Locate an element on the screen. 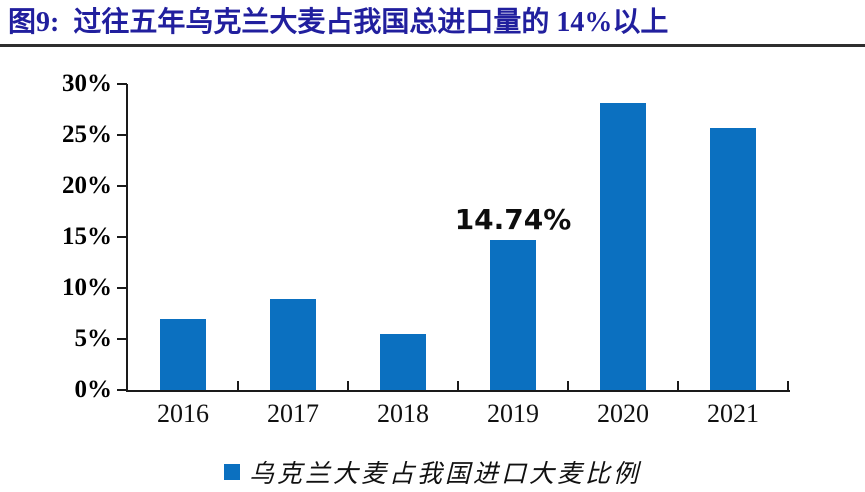 The image size is (865, 492). y-axis-label: 10% is located at coordinates (87, 287).